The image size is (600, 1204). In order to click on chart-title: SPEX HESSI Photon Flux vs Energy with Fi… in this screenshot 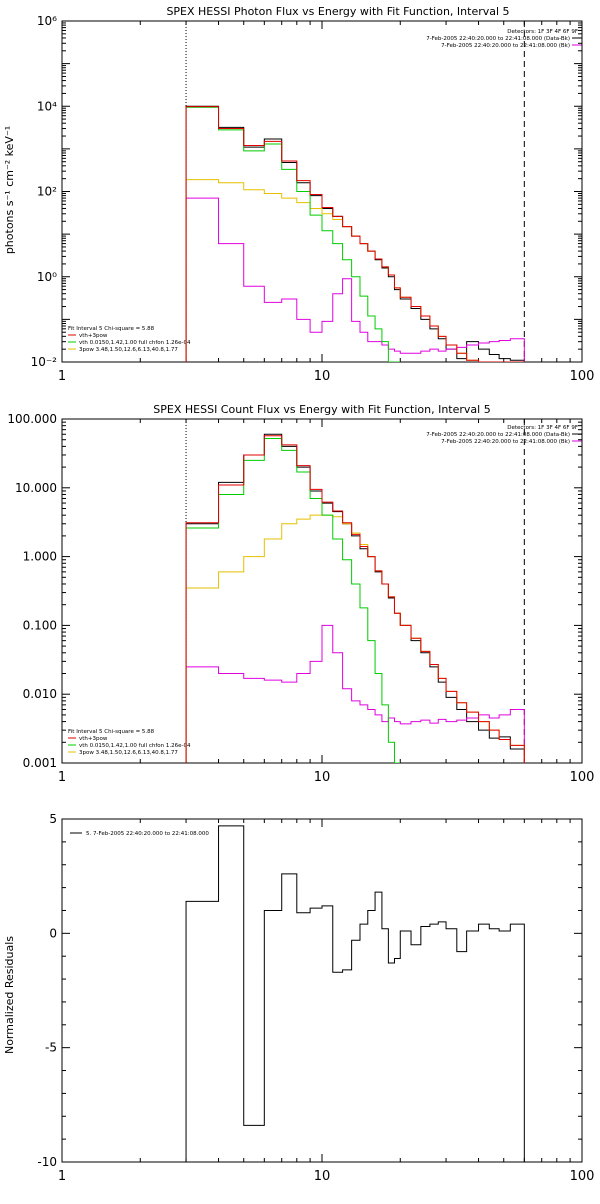, I will do `click(337, 11)`.